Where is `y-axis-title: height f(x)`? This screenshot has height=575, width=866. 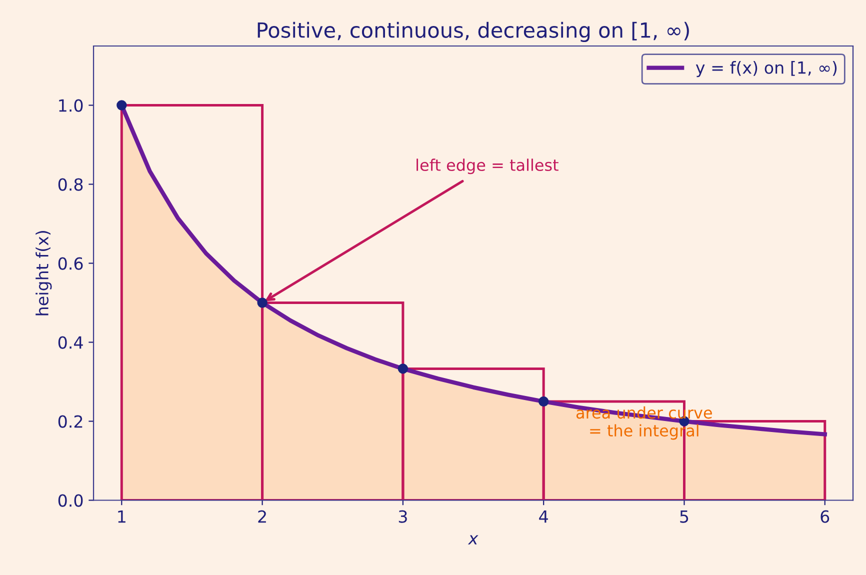 y-axis-title: height f(x) is located at coordinates (44, 273).